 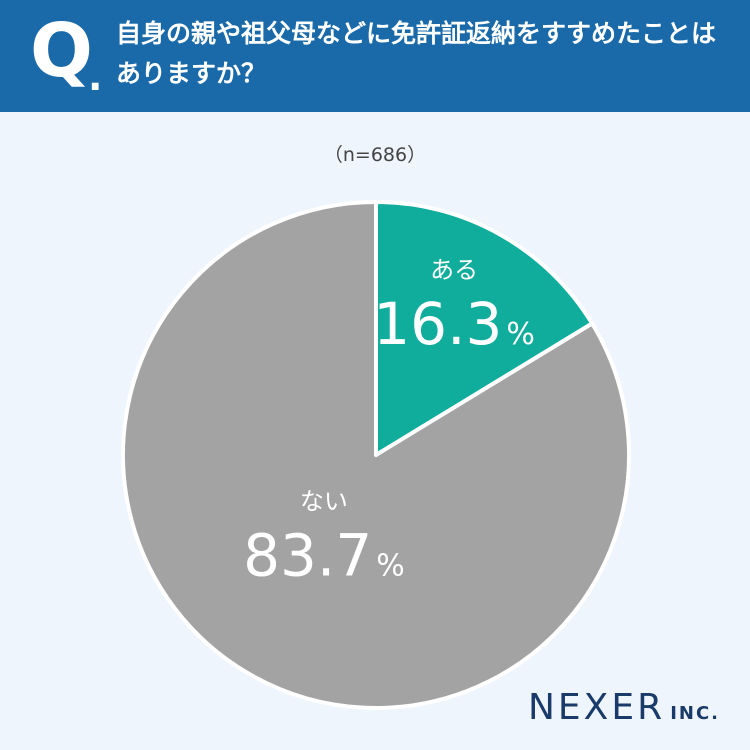 I want to click on slice-label-no: ない, so click(x=324, y=502).